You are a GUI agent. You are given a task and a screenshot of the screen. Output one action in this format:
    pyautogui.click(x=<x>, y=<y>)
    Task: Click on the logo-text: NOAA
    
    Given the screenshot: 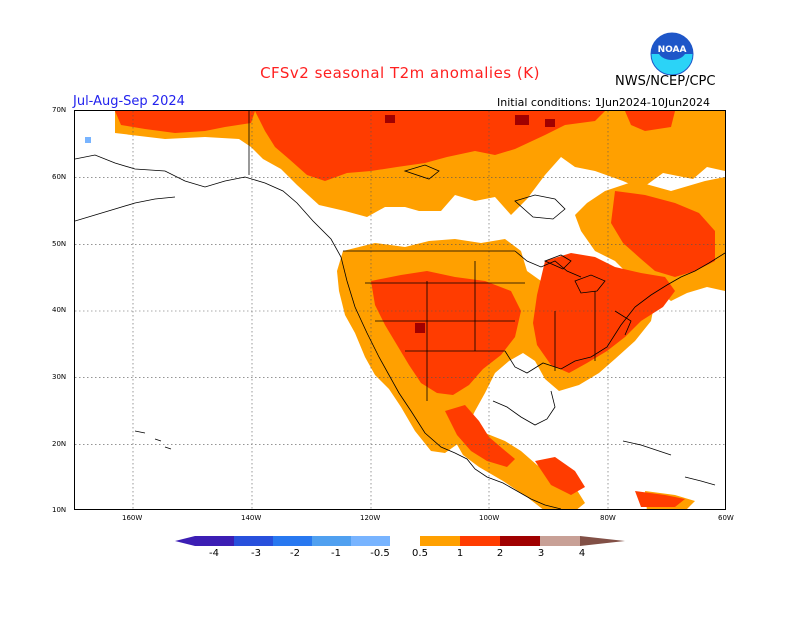 What is the action you would take?
    pyautogui.click(x=672, y=50)
    